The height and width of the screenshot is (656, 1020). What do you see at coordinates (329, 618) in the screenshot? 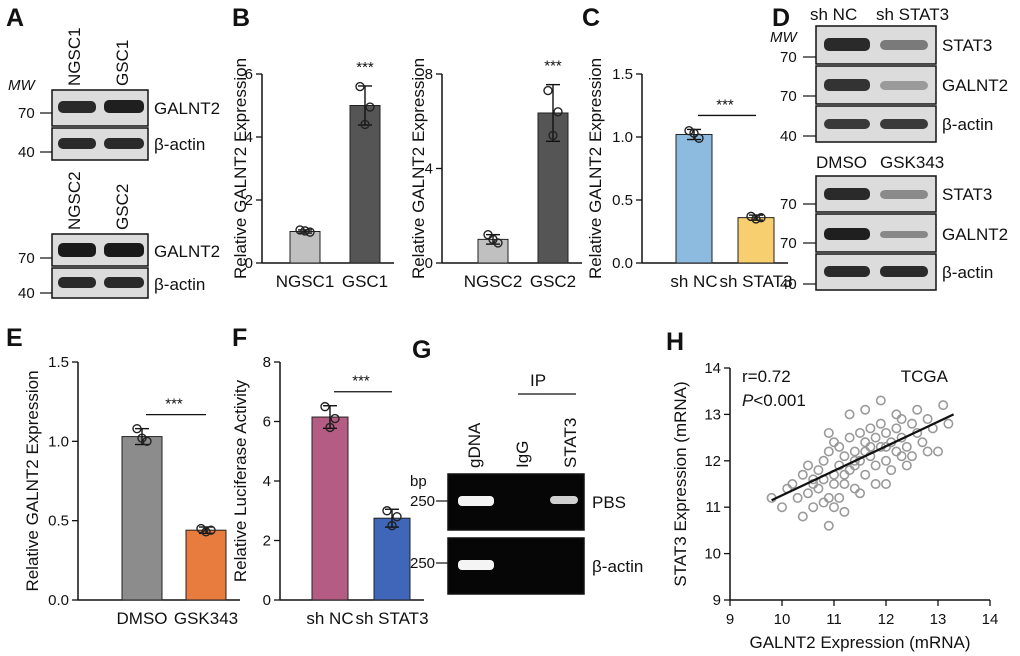
I see `x-tick-label: sh NC` at bounding box center [329, 618].